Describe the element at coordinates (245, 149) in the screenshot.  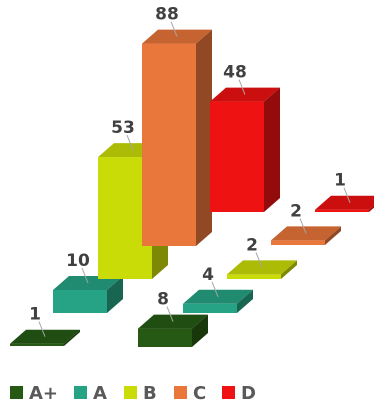
I see `bar-d-group1` at that location.